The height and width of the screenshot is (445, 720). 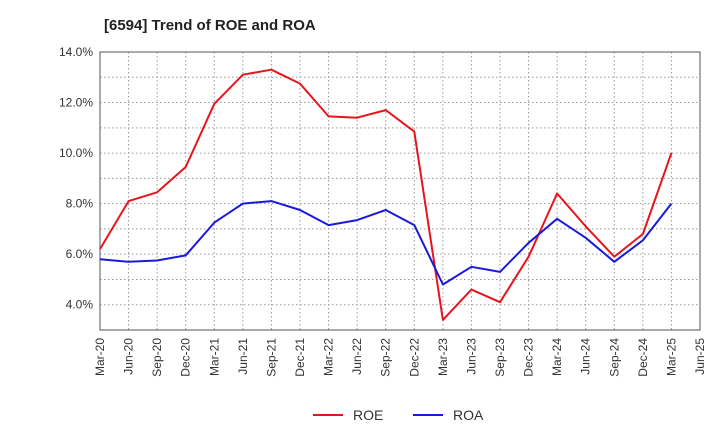 I want to click on x-tick-label: Jun-25, so click(x=700, y=356).